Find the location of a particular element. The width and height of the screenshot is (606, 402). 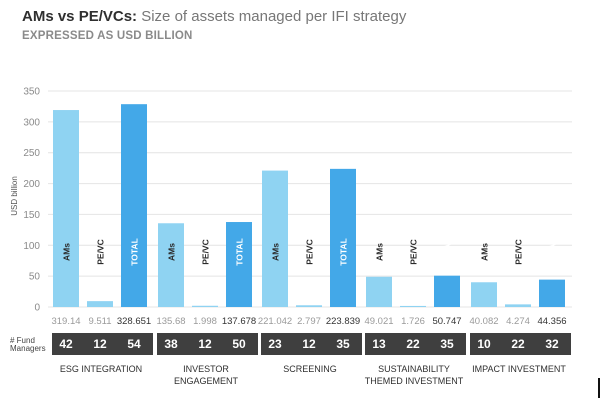

fund-managers-count: 54 is located at coordinates (134, 344).